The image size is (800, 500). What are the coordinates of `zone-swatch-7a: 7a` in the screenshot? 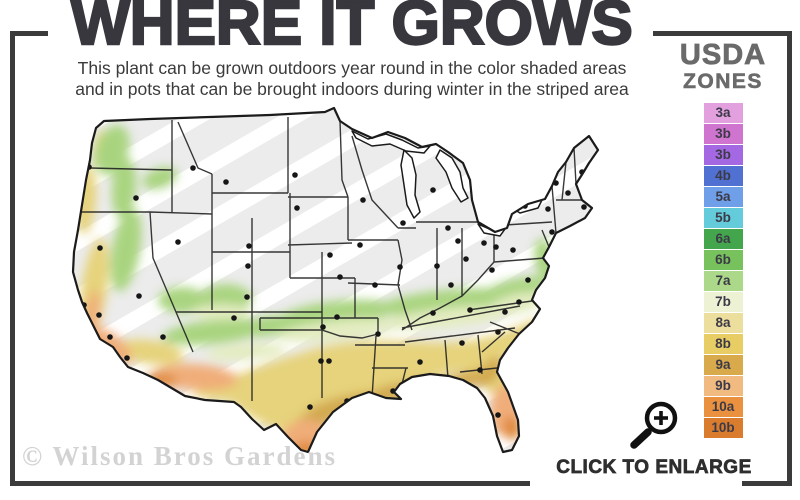 It's located at (723, 281).